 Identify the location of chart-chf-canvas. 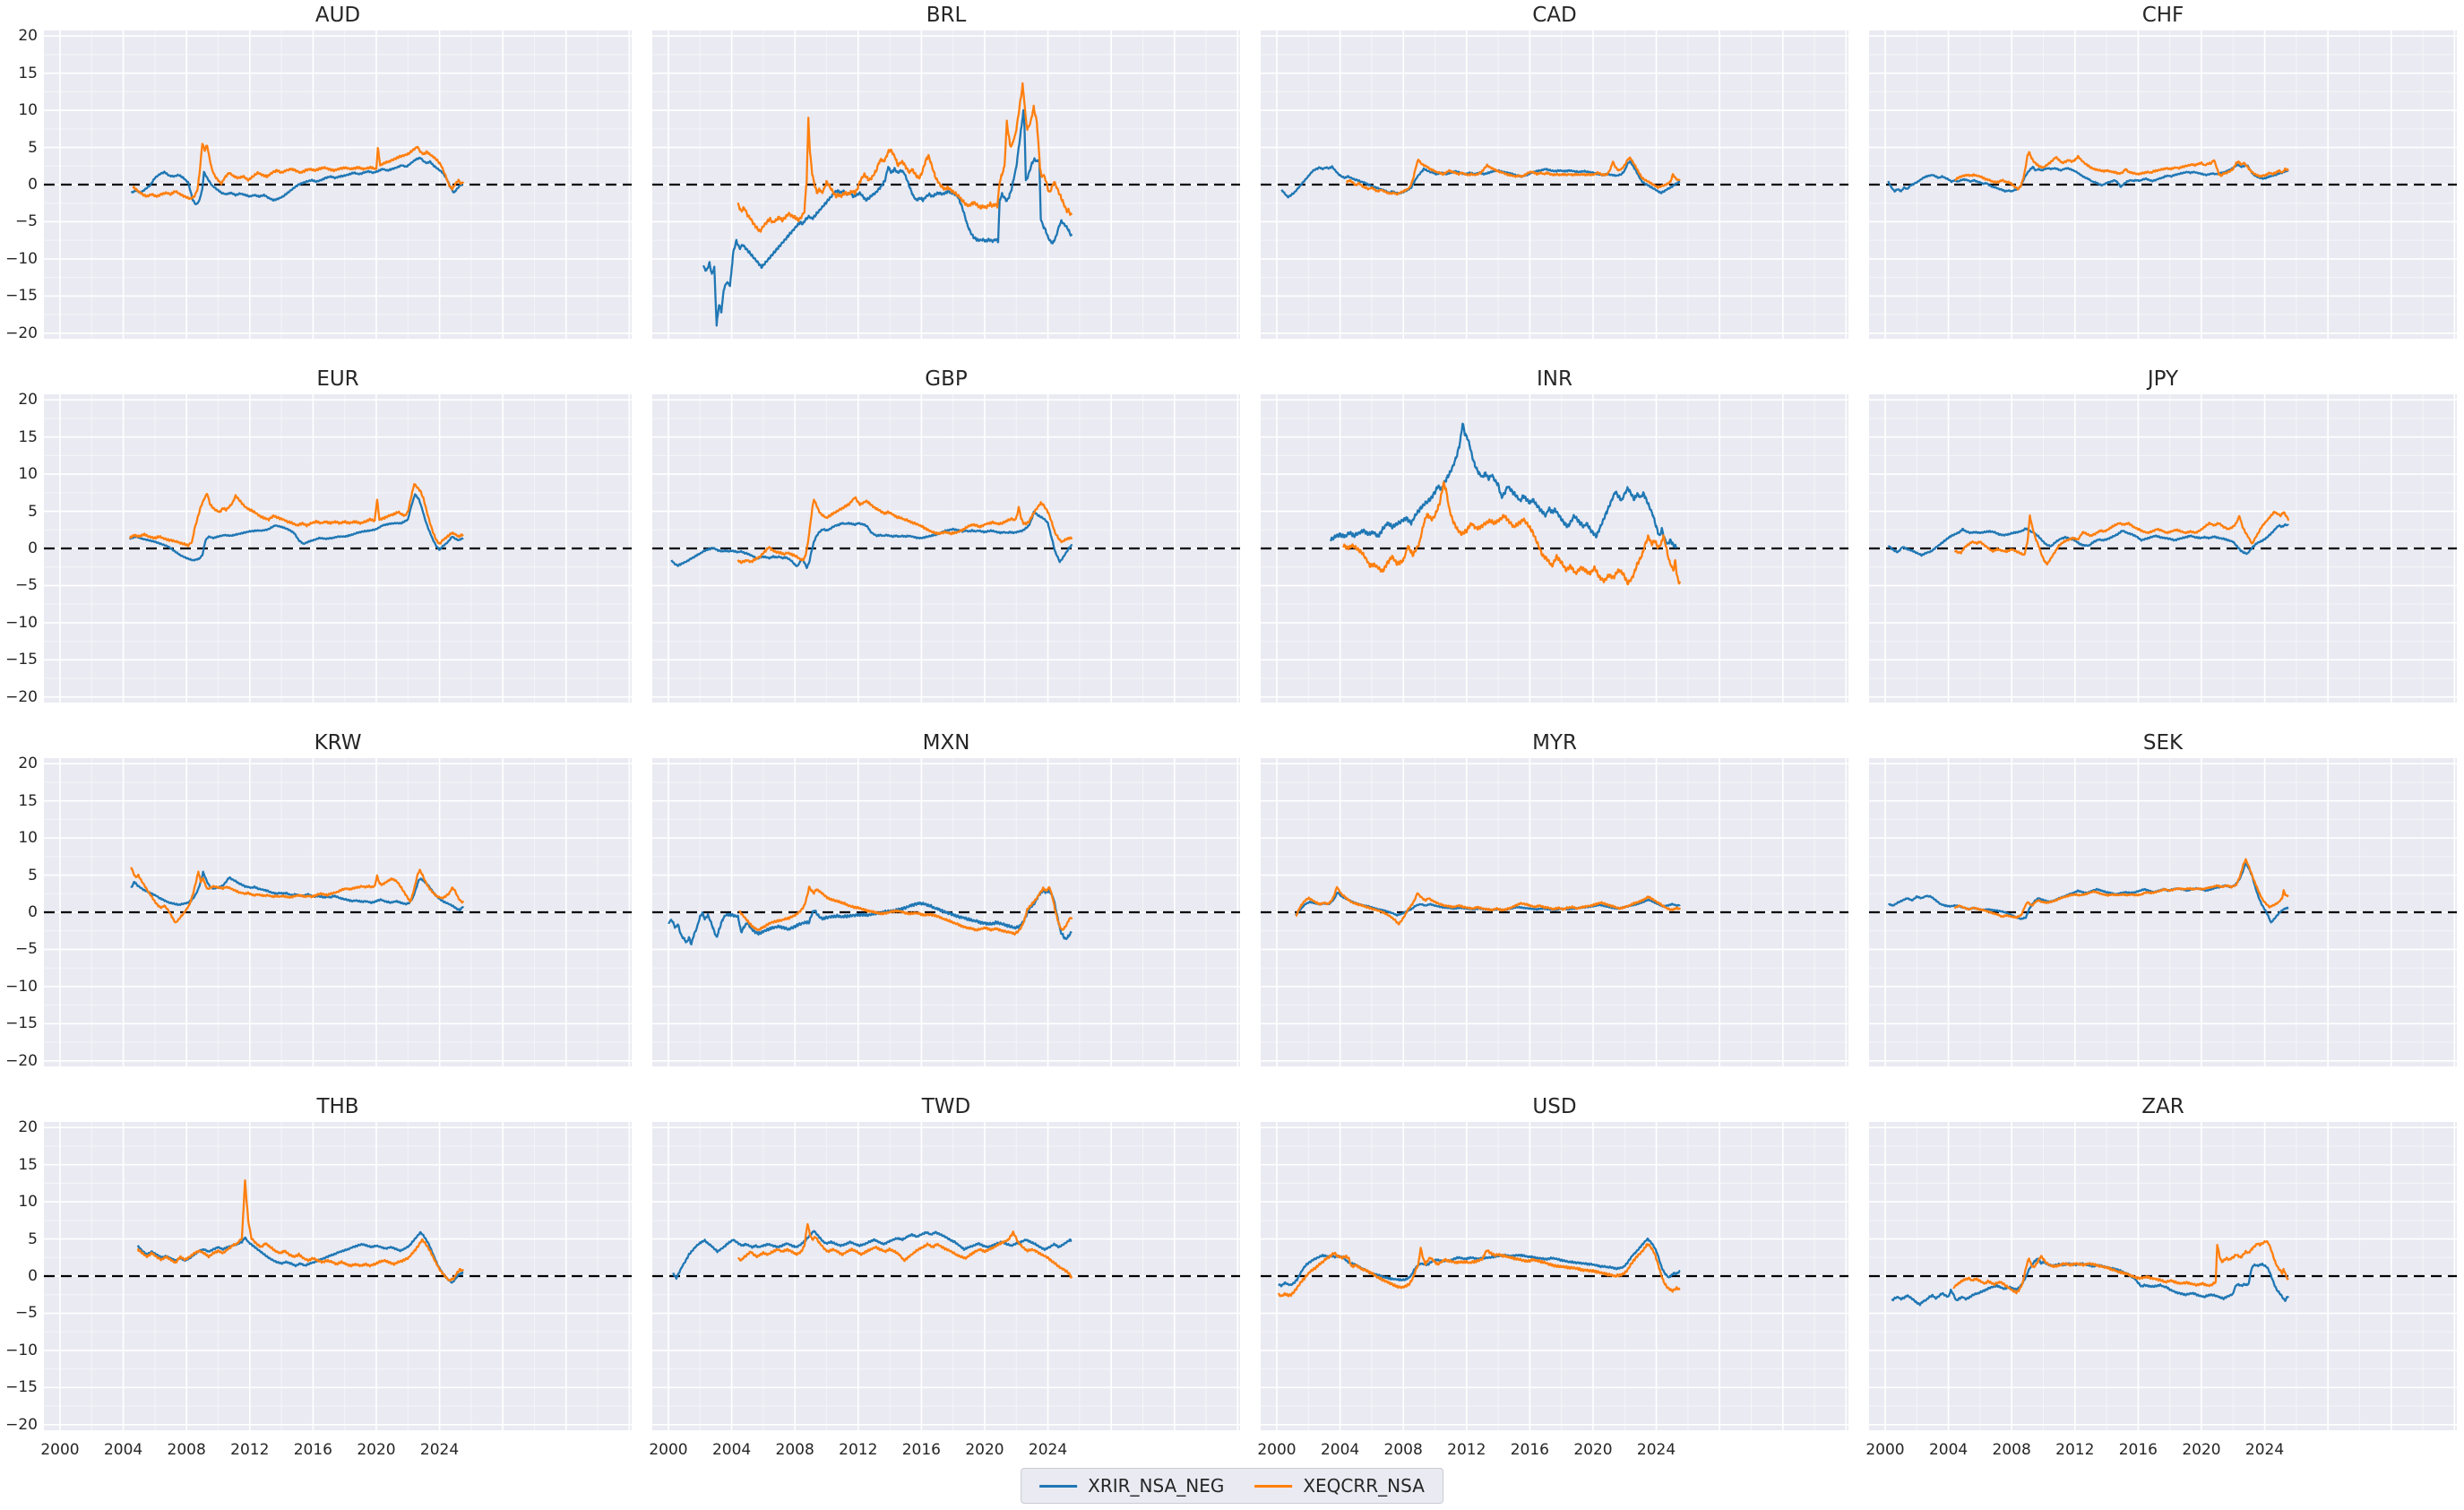
(2163, 184).